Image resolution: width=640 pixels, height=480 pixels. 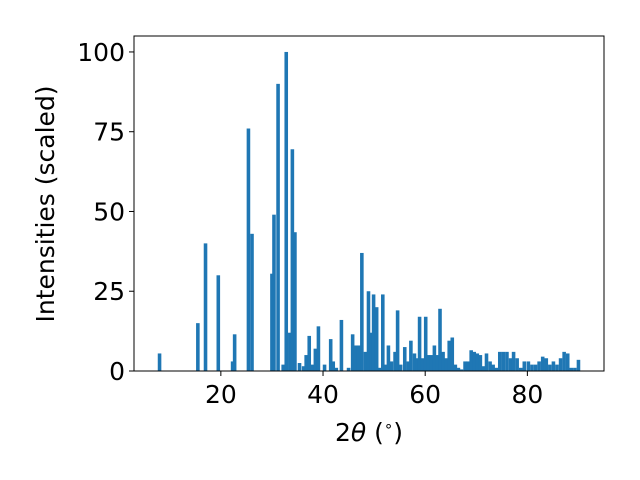 What do you see at coordinates (374, 390) in the screenshot?
I see `x-ticks: 20 40 60 80` at bounding box center [374, 390].